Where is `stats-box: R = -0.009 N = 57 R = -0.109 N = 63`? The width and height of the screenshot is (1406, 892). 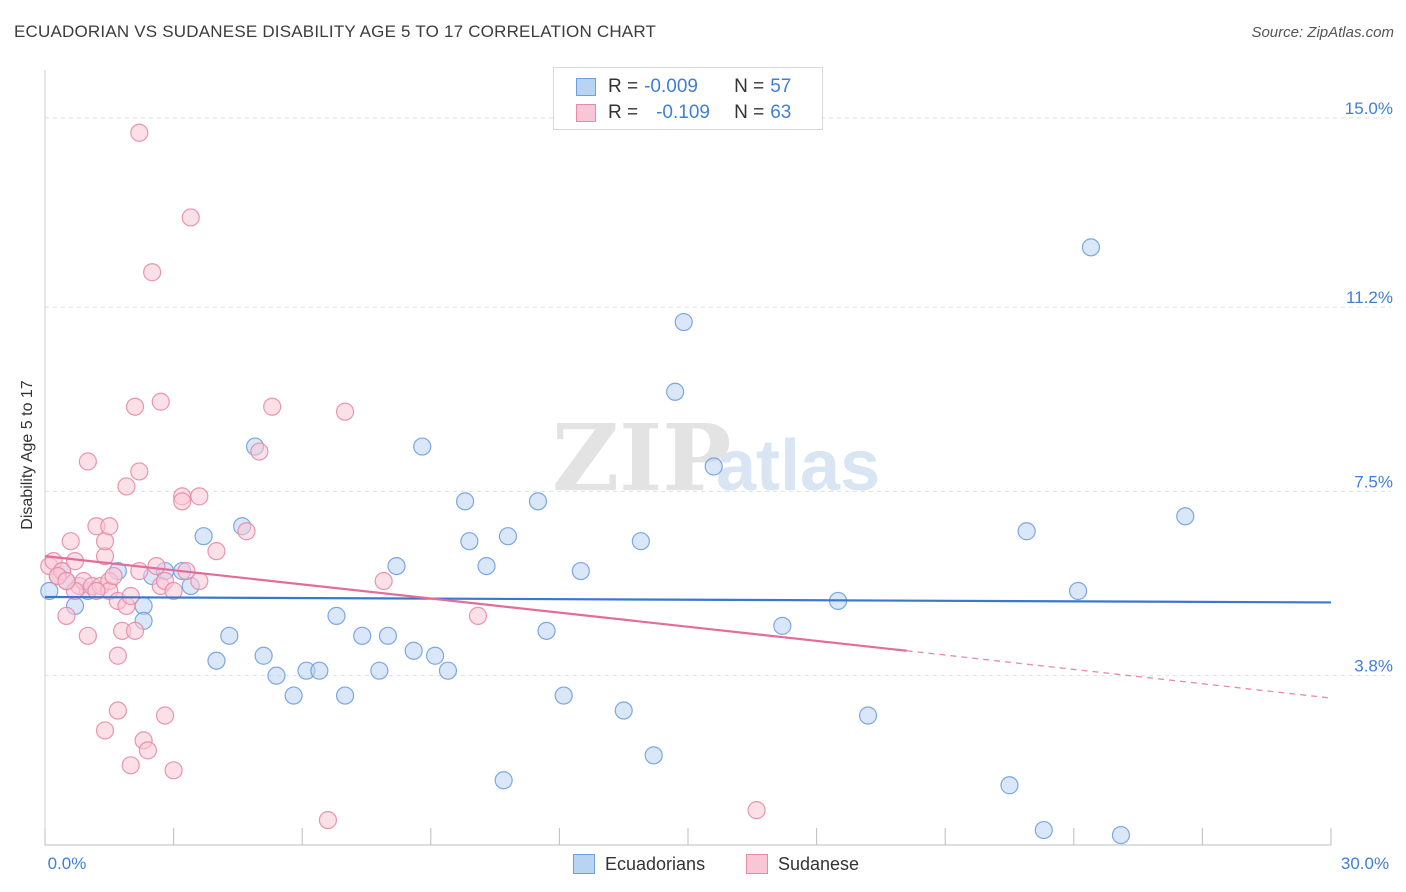
stats-box: R = -0.009 N = 57 R = -0.109 N = 63 is located at coordinates (688, 98).